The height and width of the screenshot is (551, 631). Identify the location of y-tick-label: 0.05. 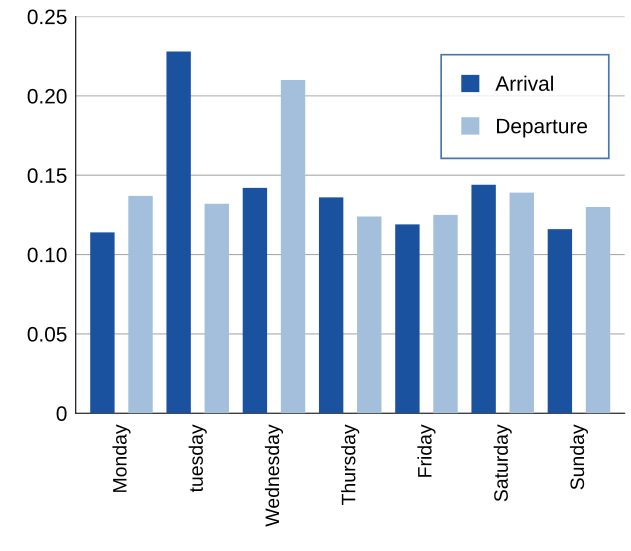
(47, 334).